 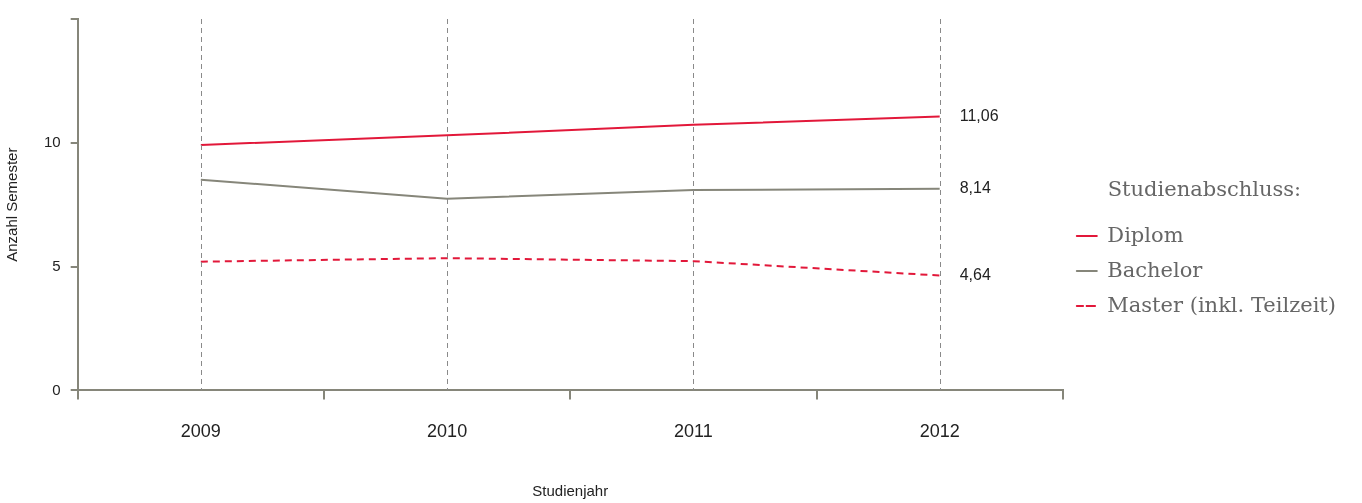 What do you see at coordinates (447, 431) in the screenshot?
I see `x-tick-label: 2010` at bounding box center [447, 431].